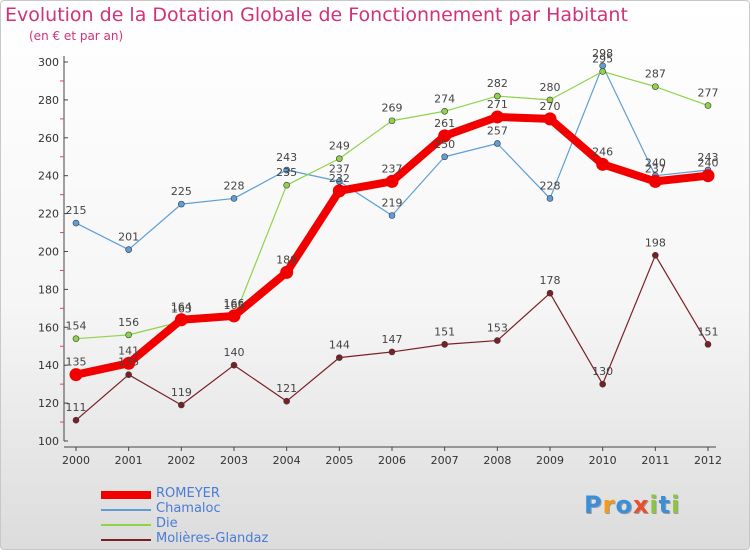  What do you see at coordinates (497, 130) in the screenshot?
I see `data-label-chamaloc: 257` at bounding box center [497, 130].